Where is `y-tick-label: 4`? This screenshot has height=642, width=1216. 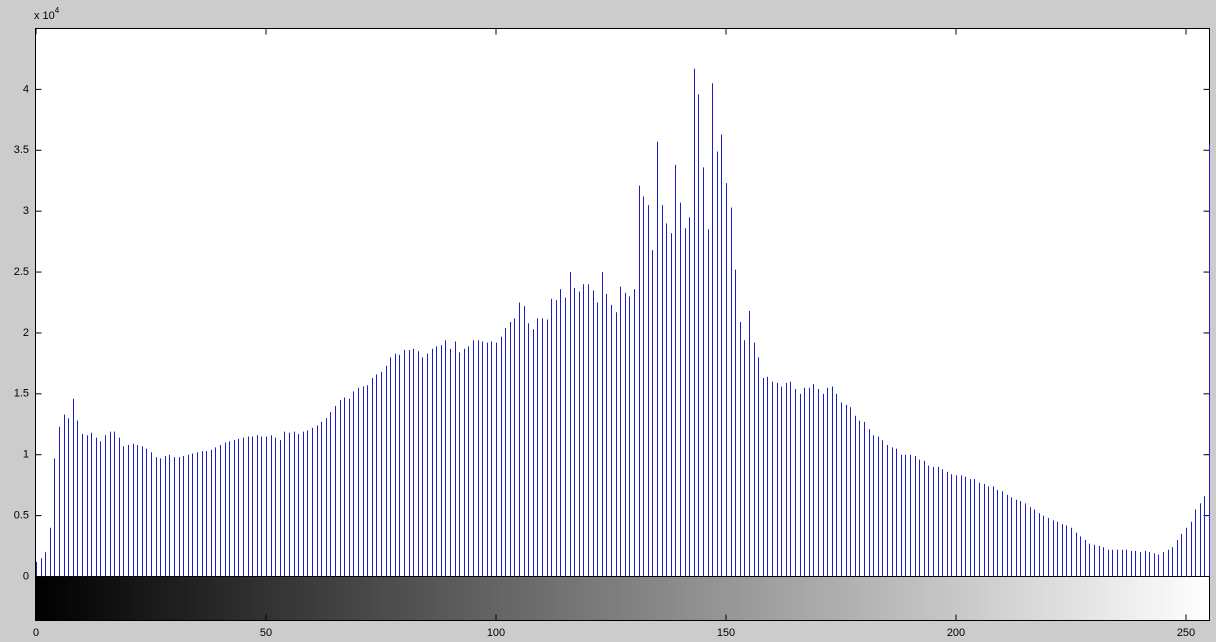
y-tick-label: 4 is located at coordinates (26, 89).